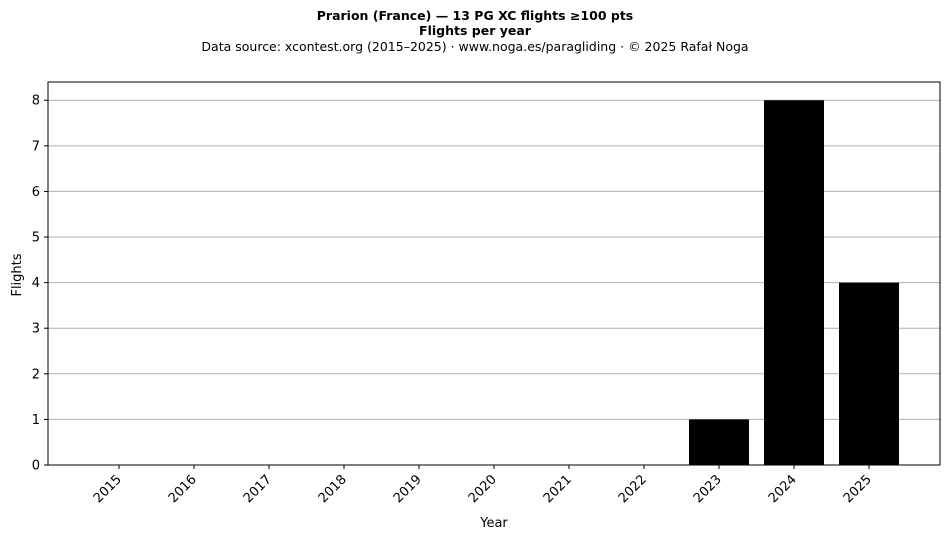  Describe the element at coordinates (783, 489) in the screenshot. I see `x-tick-label: 2024` at that location.